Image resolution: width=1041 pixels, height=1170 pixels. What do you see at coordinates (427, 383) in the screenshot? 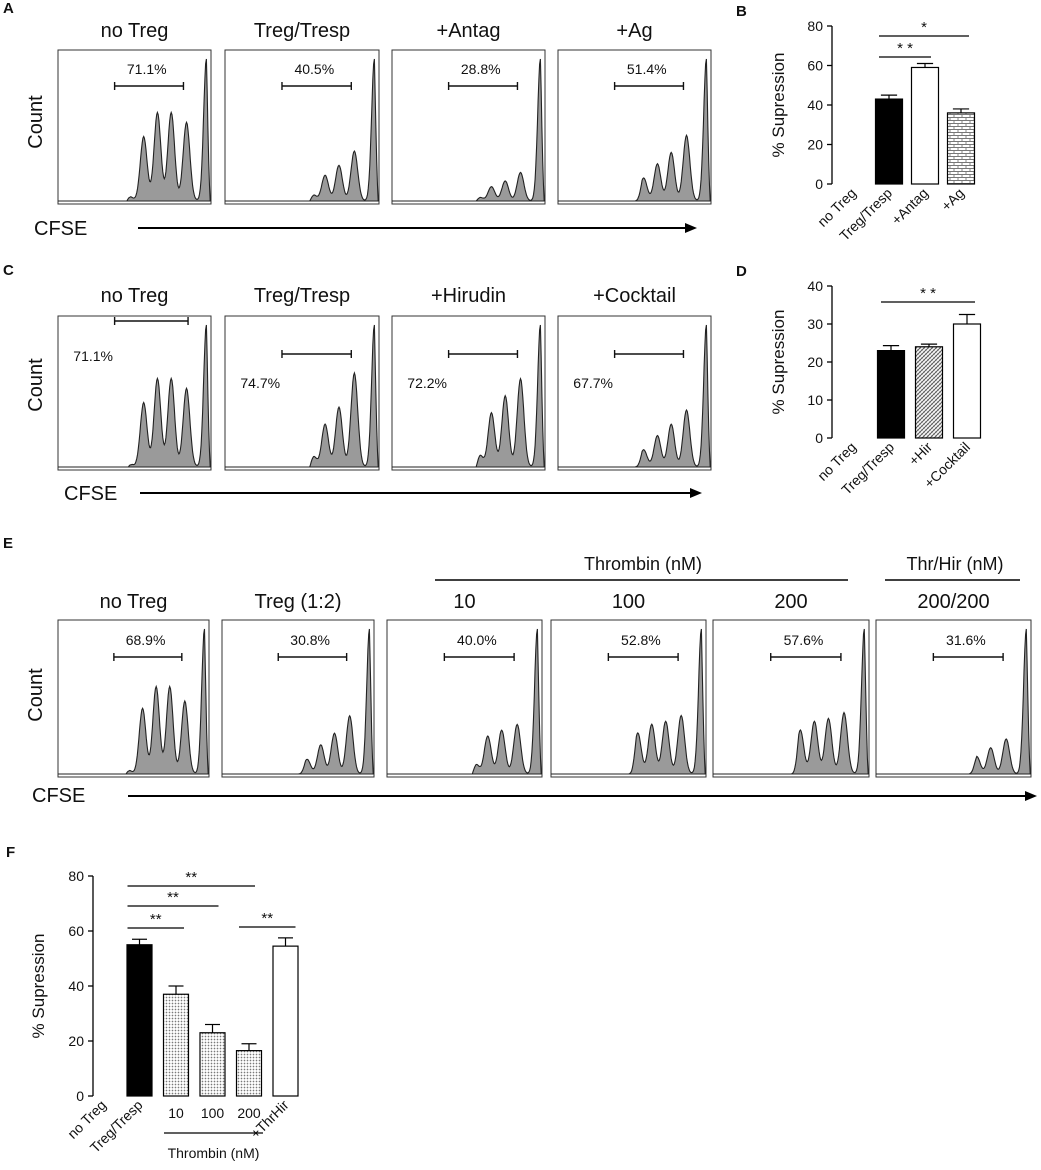
I see `gate-percent-3: 72.2%` at bounding box center [427, 383].